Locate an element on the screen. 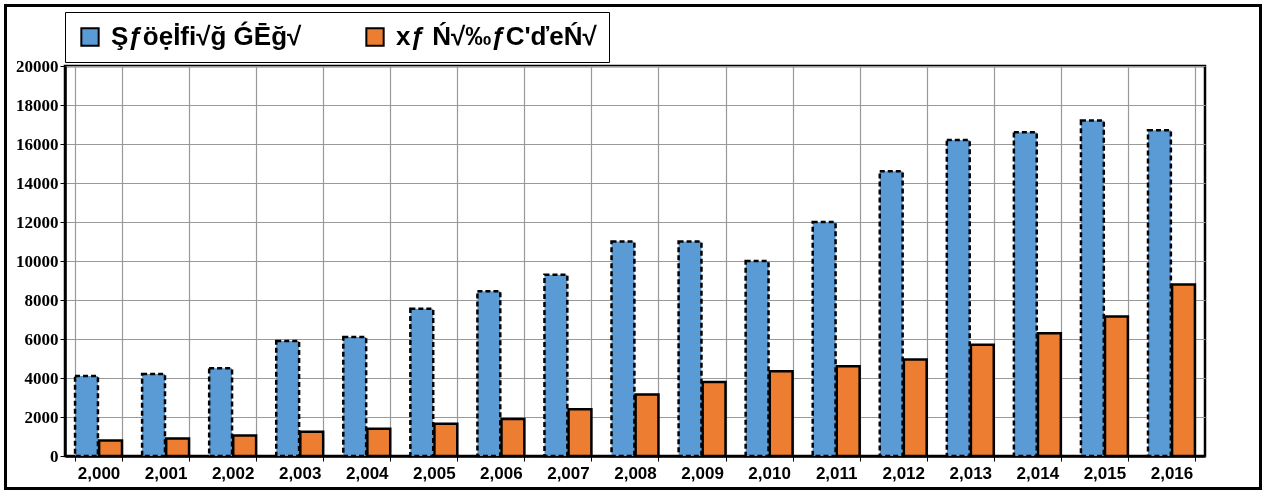 The height and width of the screenshot is (499, 1271). x-tick-label: 2,008 is located at coordinates (635, 473).